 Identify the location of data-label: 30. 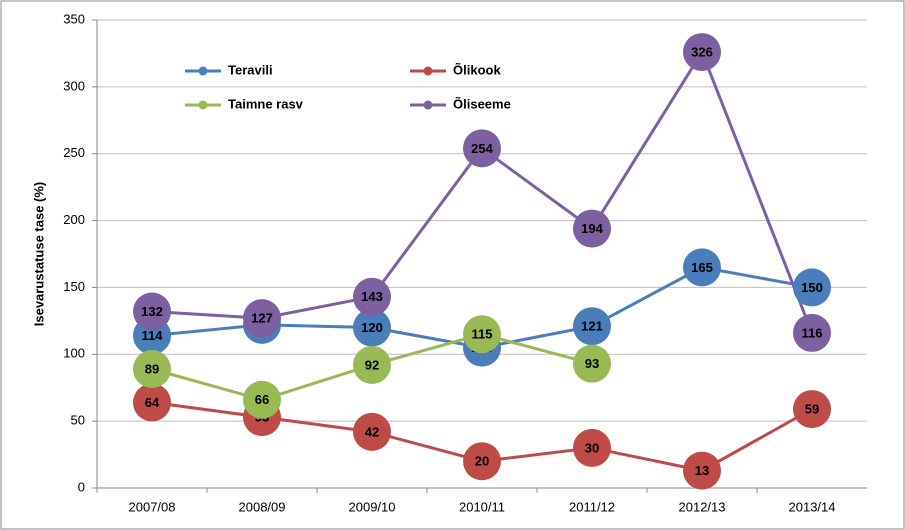
(592, 447).